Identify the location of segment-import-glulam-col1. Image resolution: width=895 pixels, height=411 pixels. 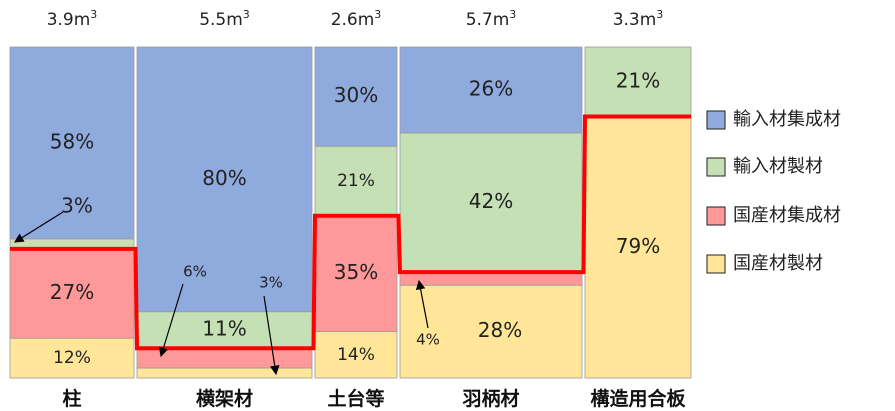
(224, 179).